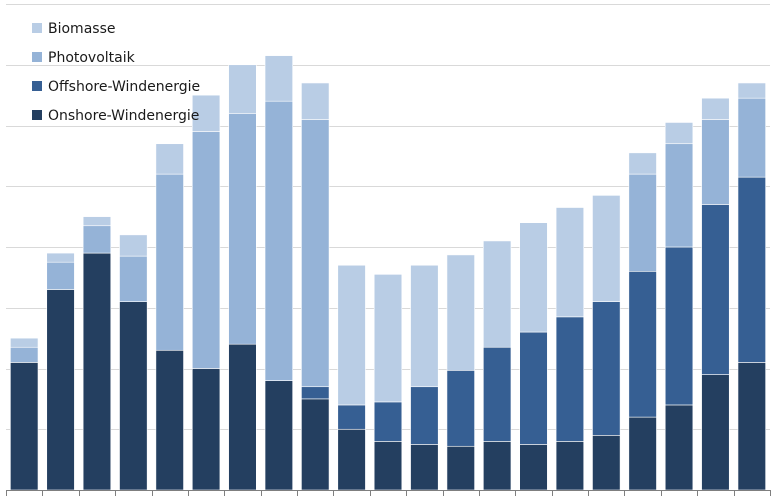  What do you see at coordinates (124, 87) in the screenshot?
I see `legend-label: Offshore-Windenergie` at bounding box center [124, 87].